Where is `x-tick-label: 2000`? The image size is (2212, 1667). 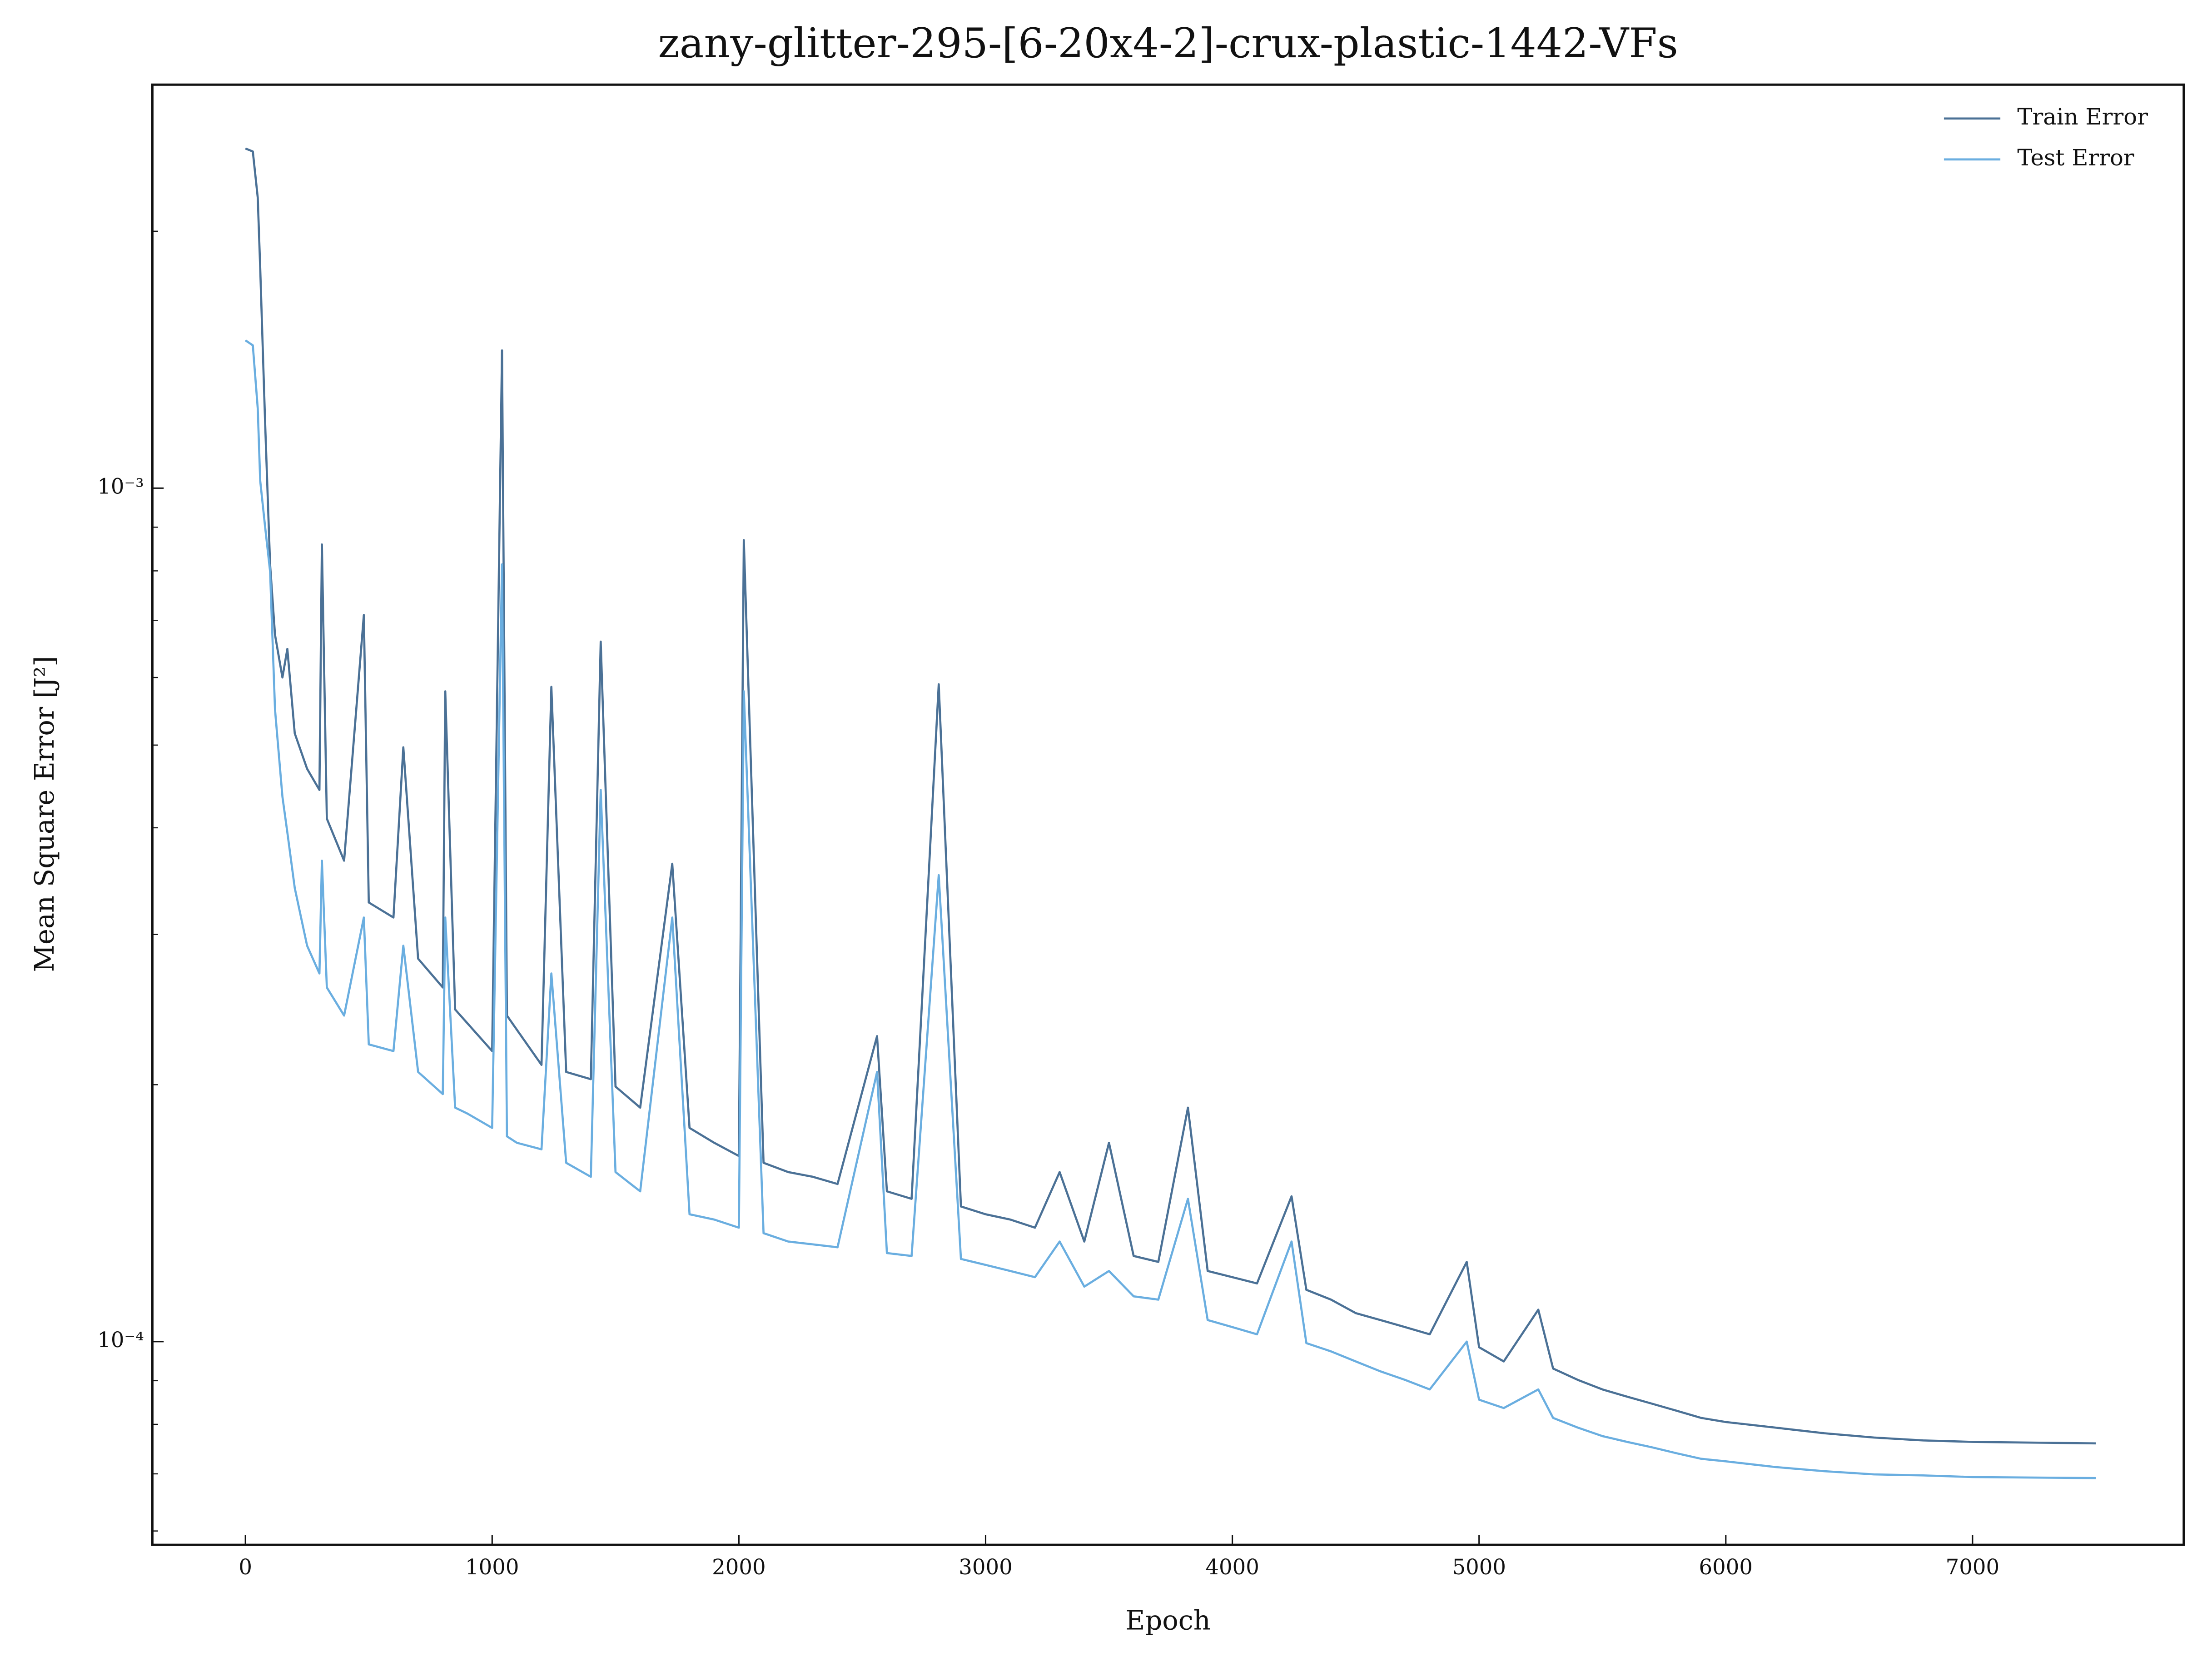
x-tick-label: 2000 is located at coordinates (739, 1567).